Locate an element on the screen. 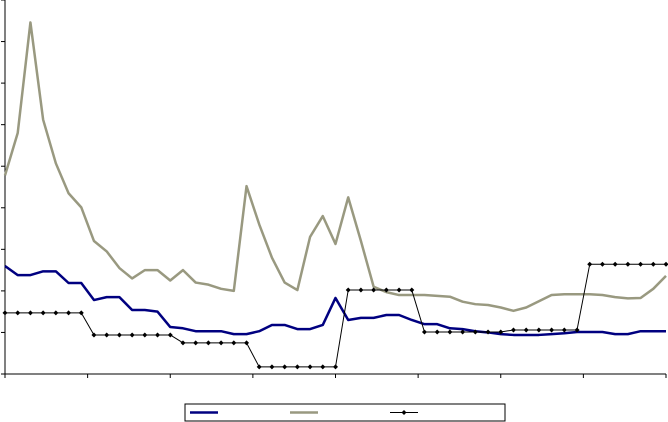  legend-box is located at coordinates (345, 412).